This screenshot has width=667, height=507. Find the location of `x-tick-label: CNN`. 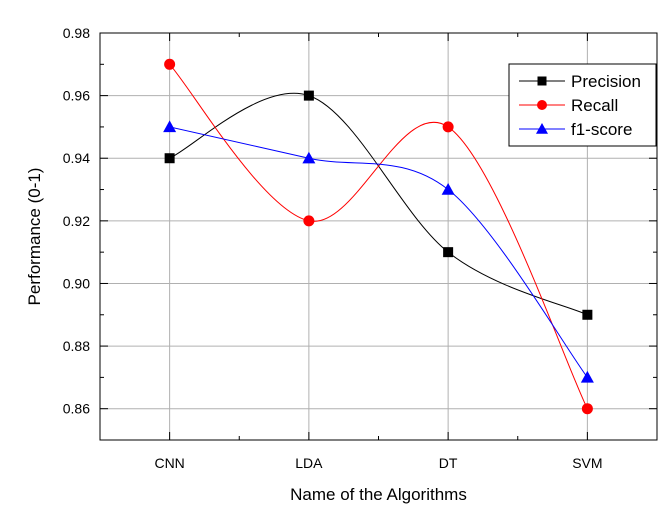

x-tick-label: CNN is located at coordinates (169, 463).